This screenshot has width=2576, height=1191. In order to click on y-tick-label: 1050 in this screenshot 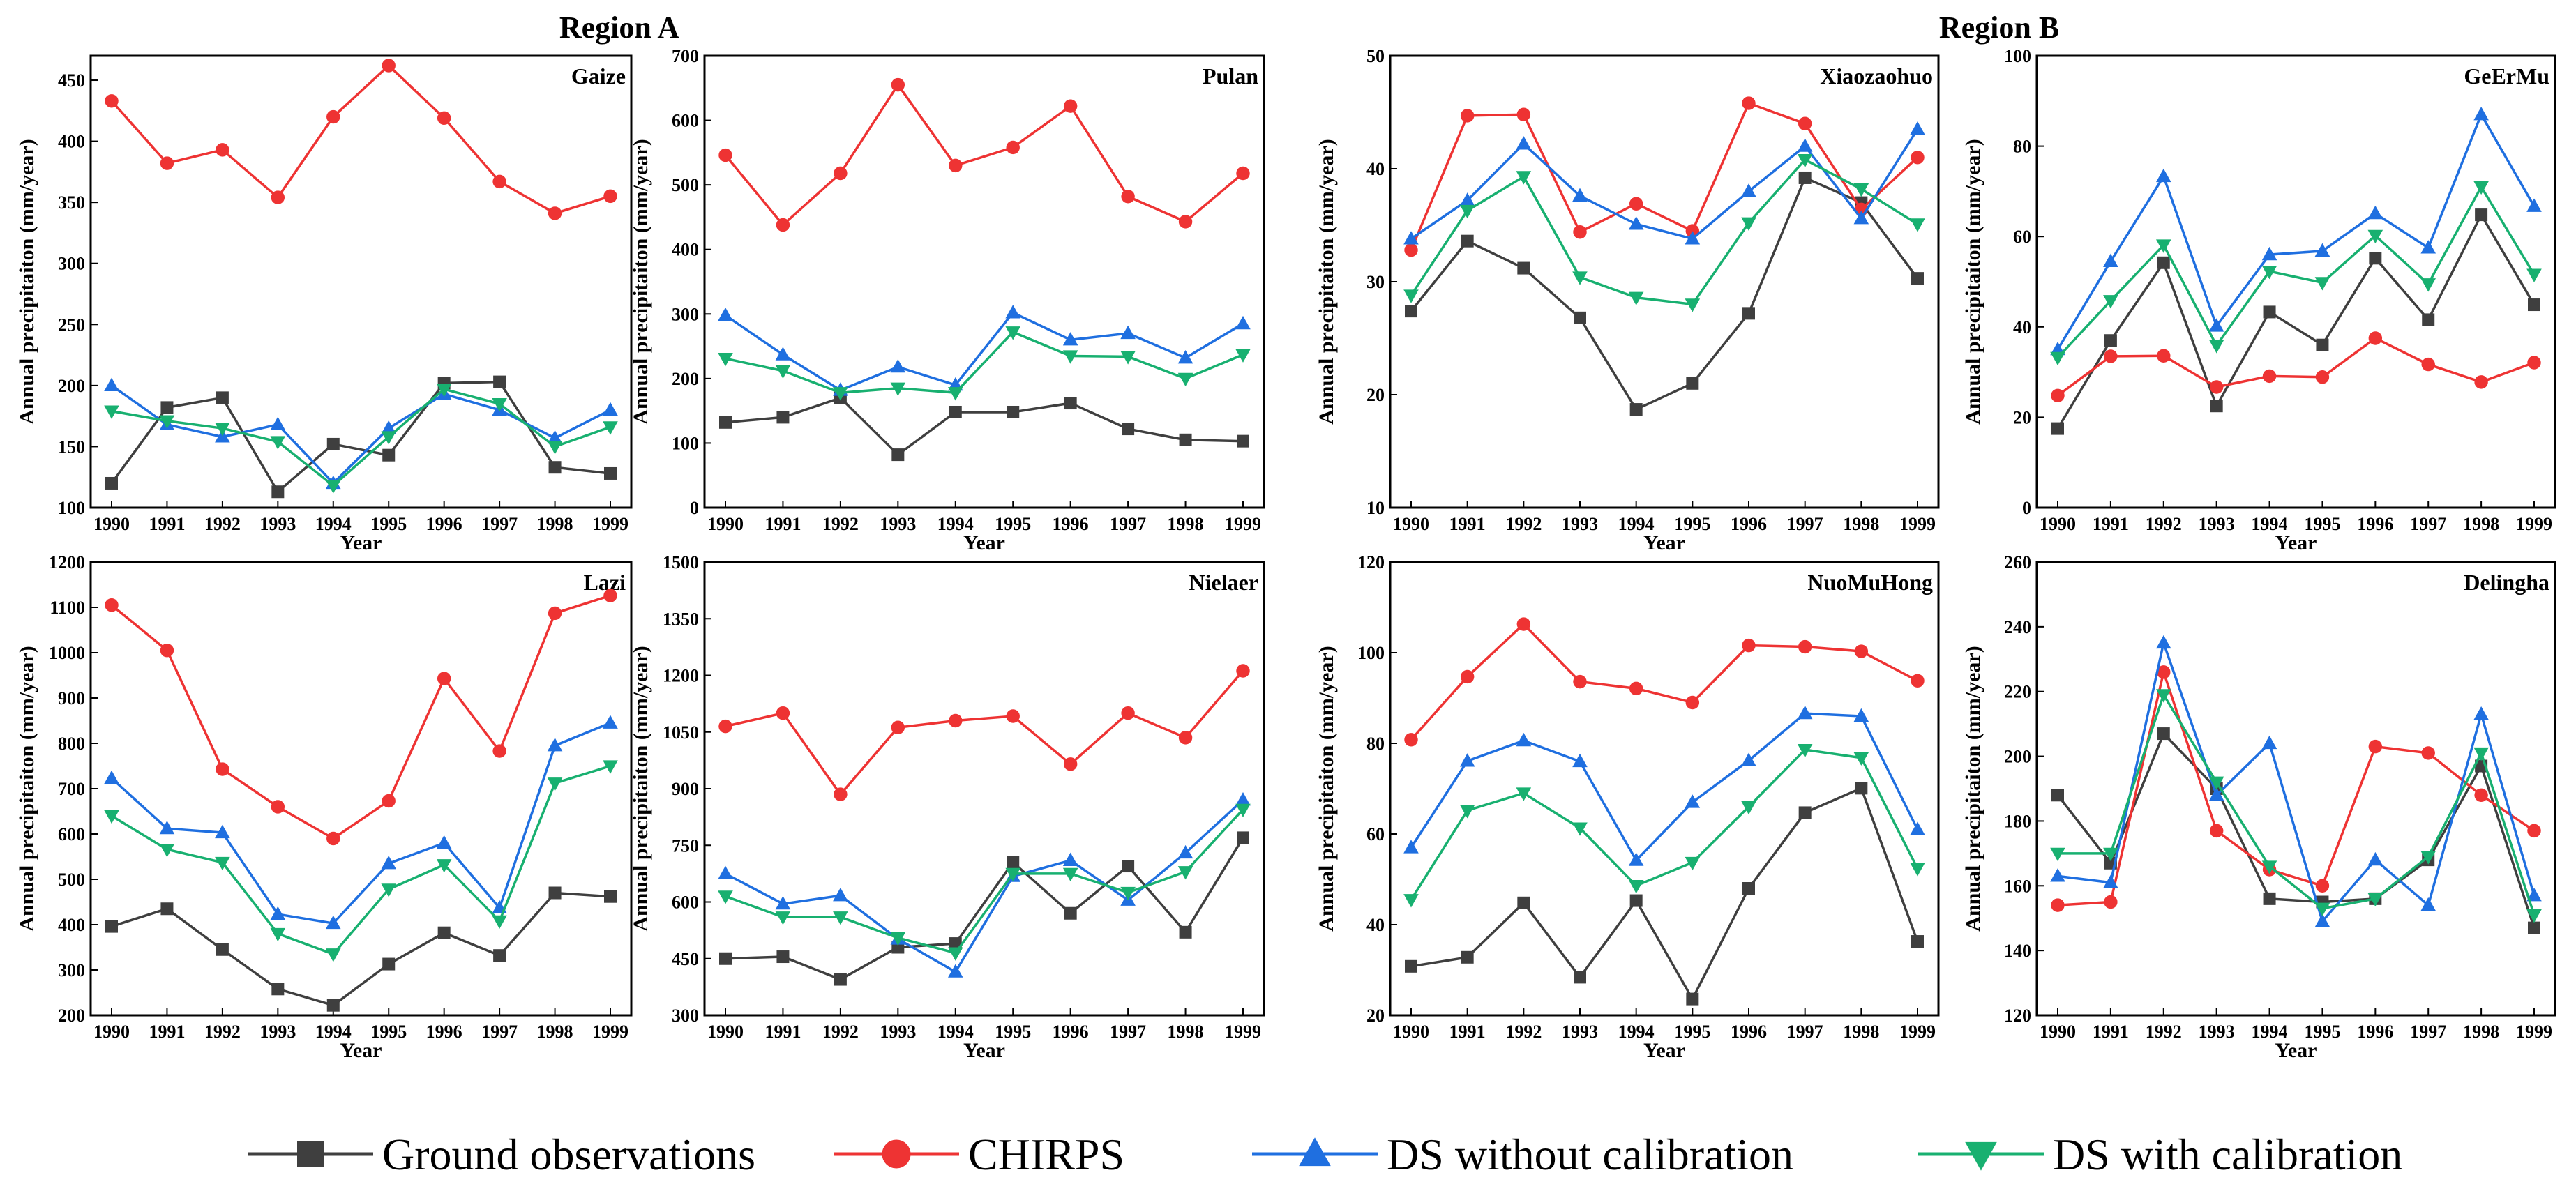, I will do `click(681, 732)`.